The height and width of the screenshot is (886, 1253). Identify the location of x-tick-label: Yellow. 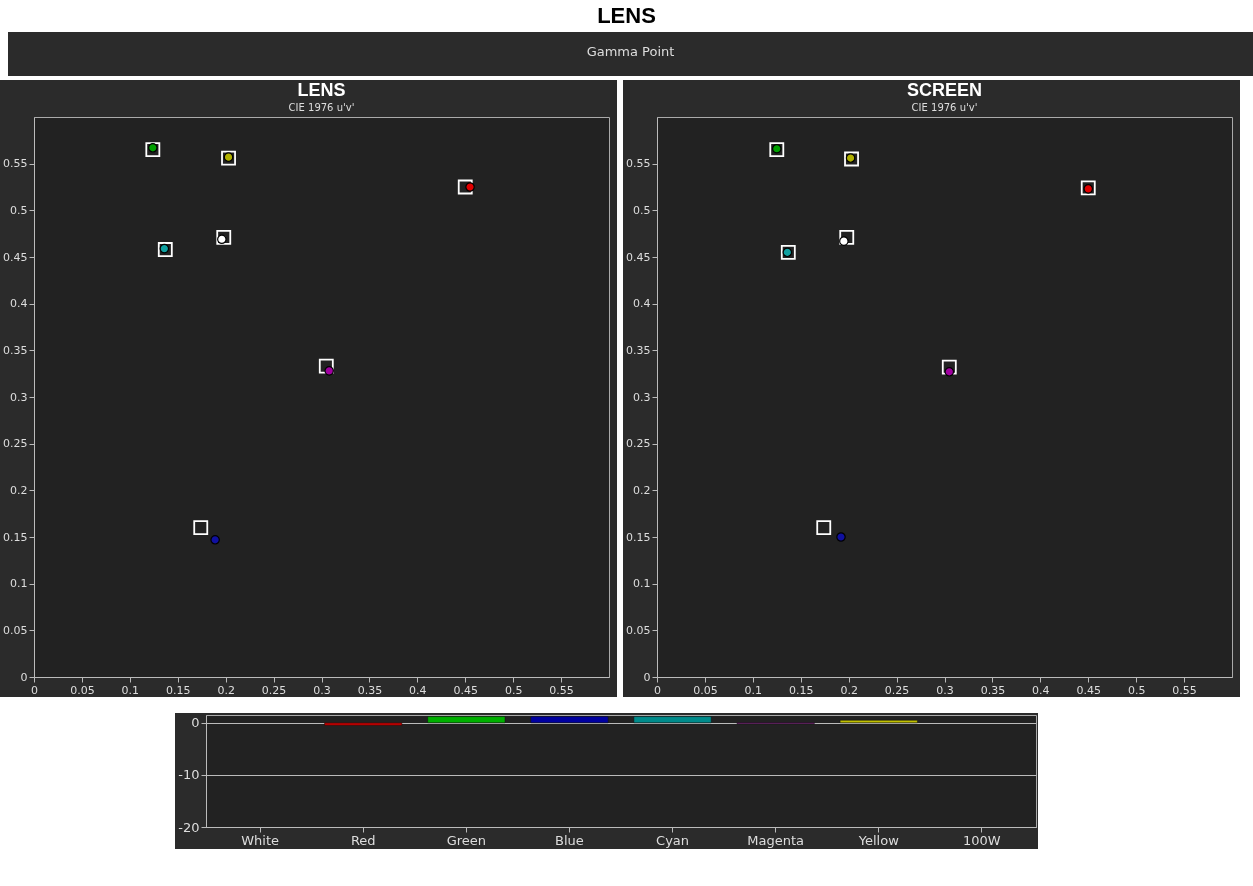
(878, 840).